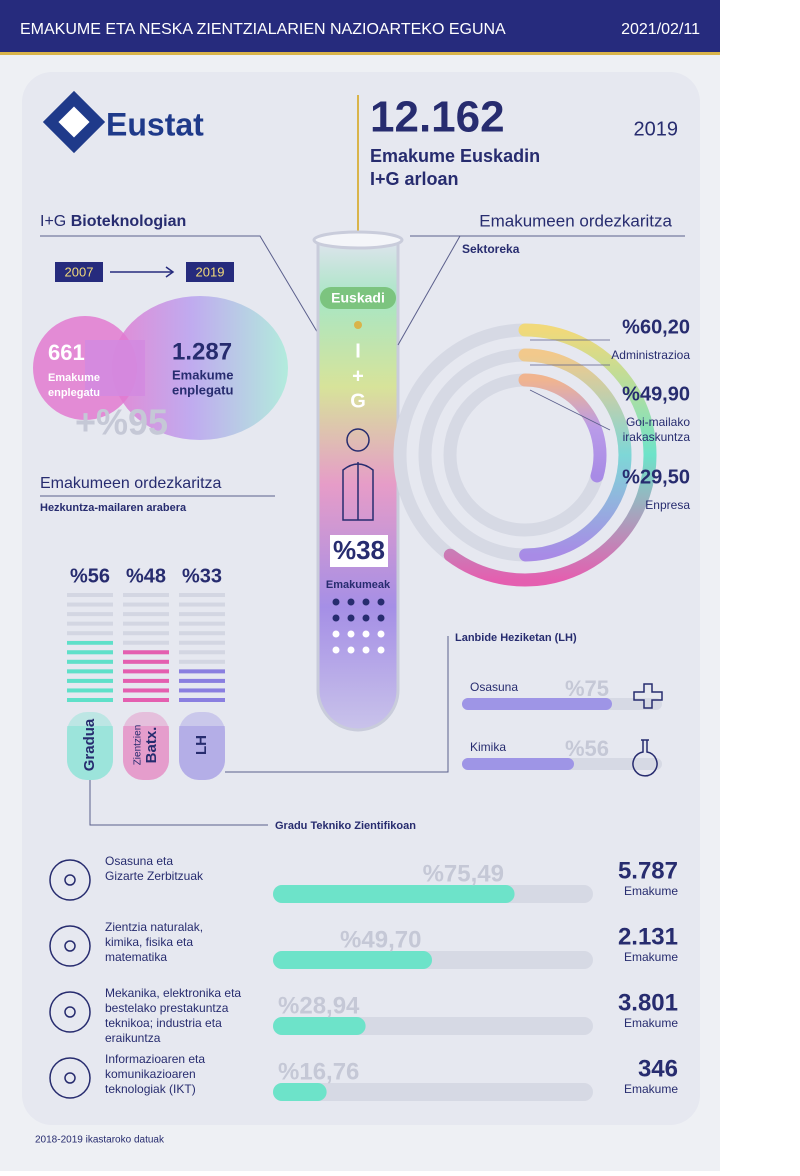 The width and height of the screenshot is (800, 1176). I want to click on bar-track, so click(433, 1092).